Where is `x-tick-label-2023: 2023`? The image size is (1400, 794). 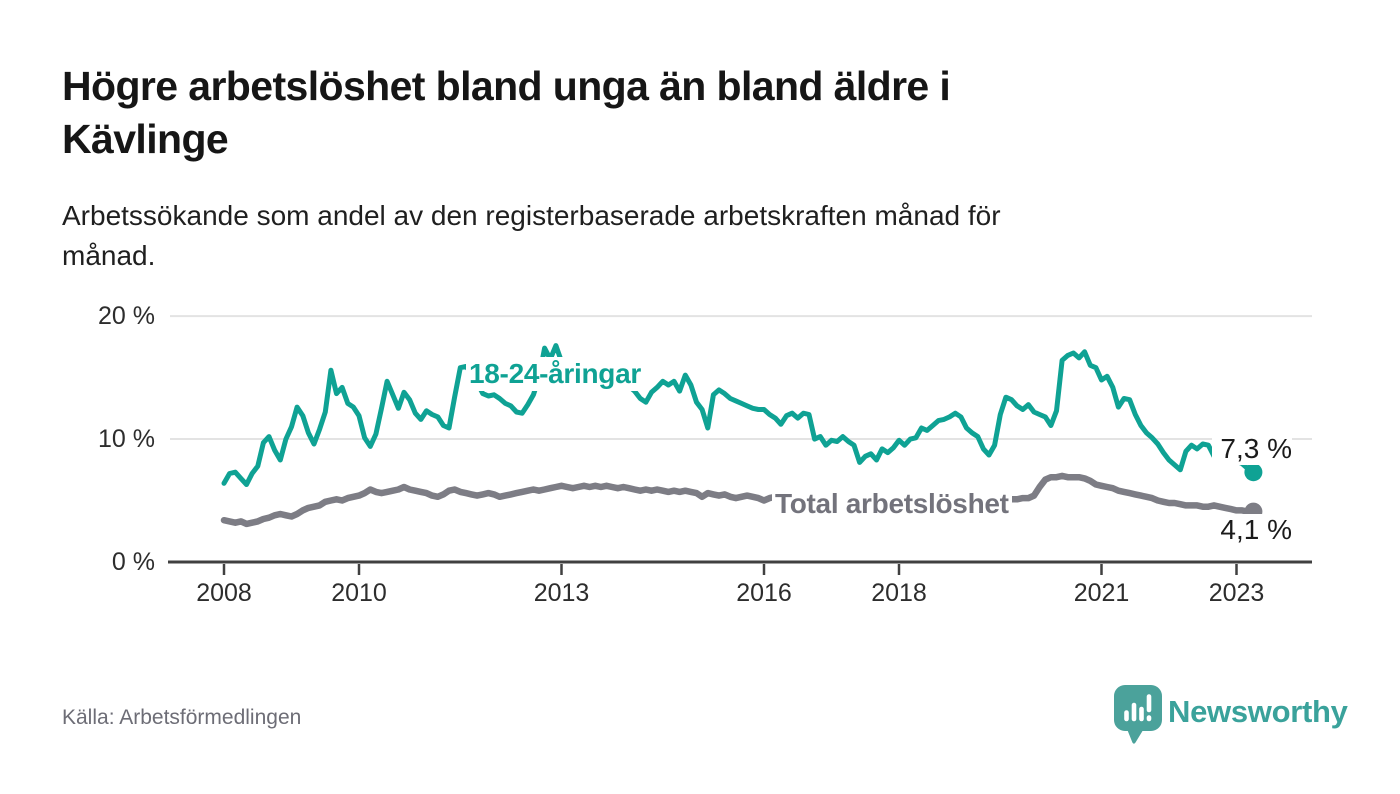
x-tick-label-2023: 2023 is located at coordinates (1236, 593).